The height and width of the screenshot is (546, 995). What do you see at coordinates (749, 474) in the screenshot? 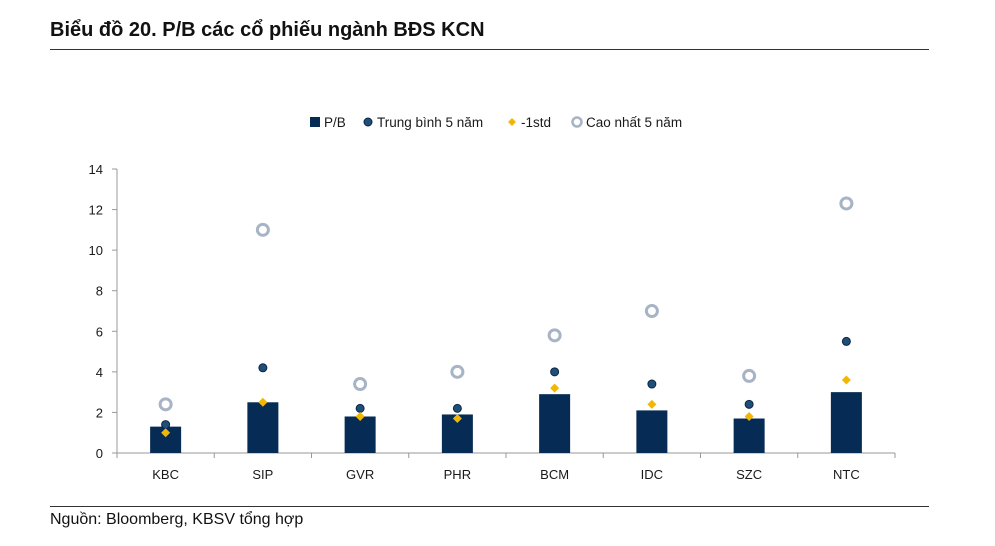
I see `x-tick-label: SZC` at bounding box center [749, 474].